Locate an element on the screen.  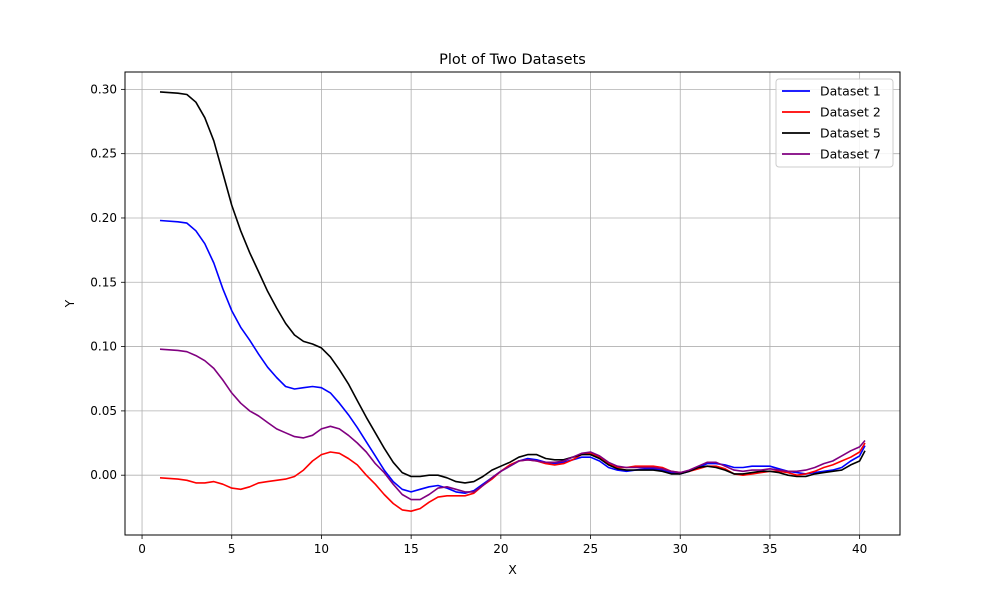
x-tick-label: 35 is located at coordinates (769, 549).